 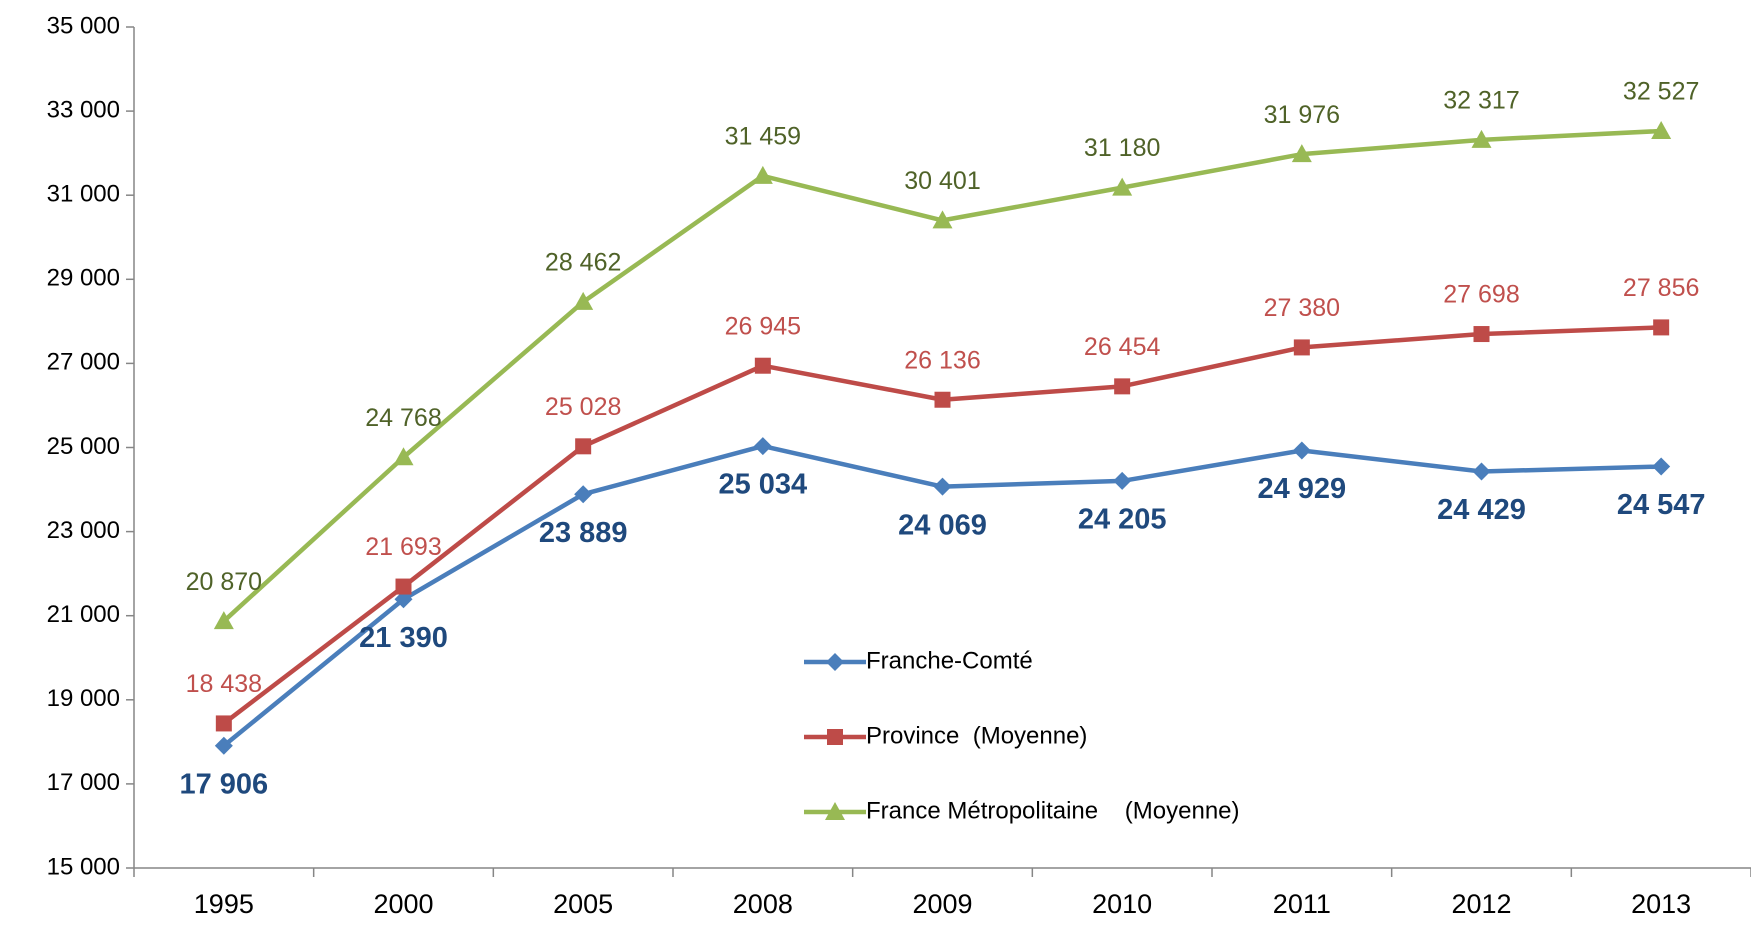 What do you see at coordinates (583, 904) in the screenshot?
I see `x-tick-label: 2005` at bounding box center [583, 904].